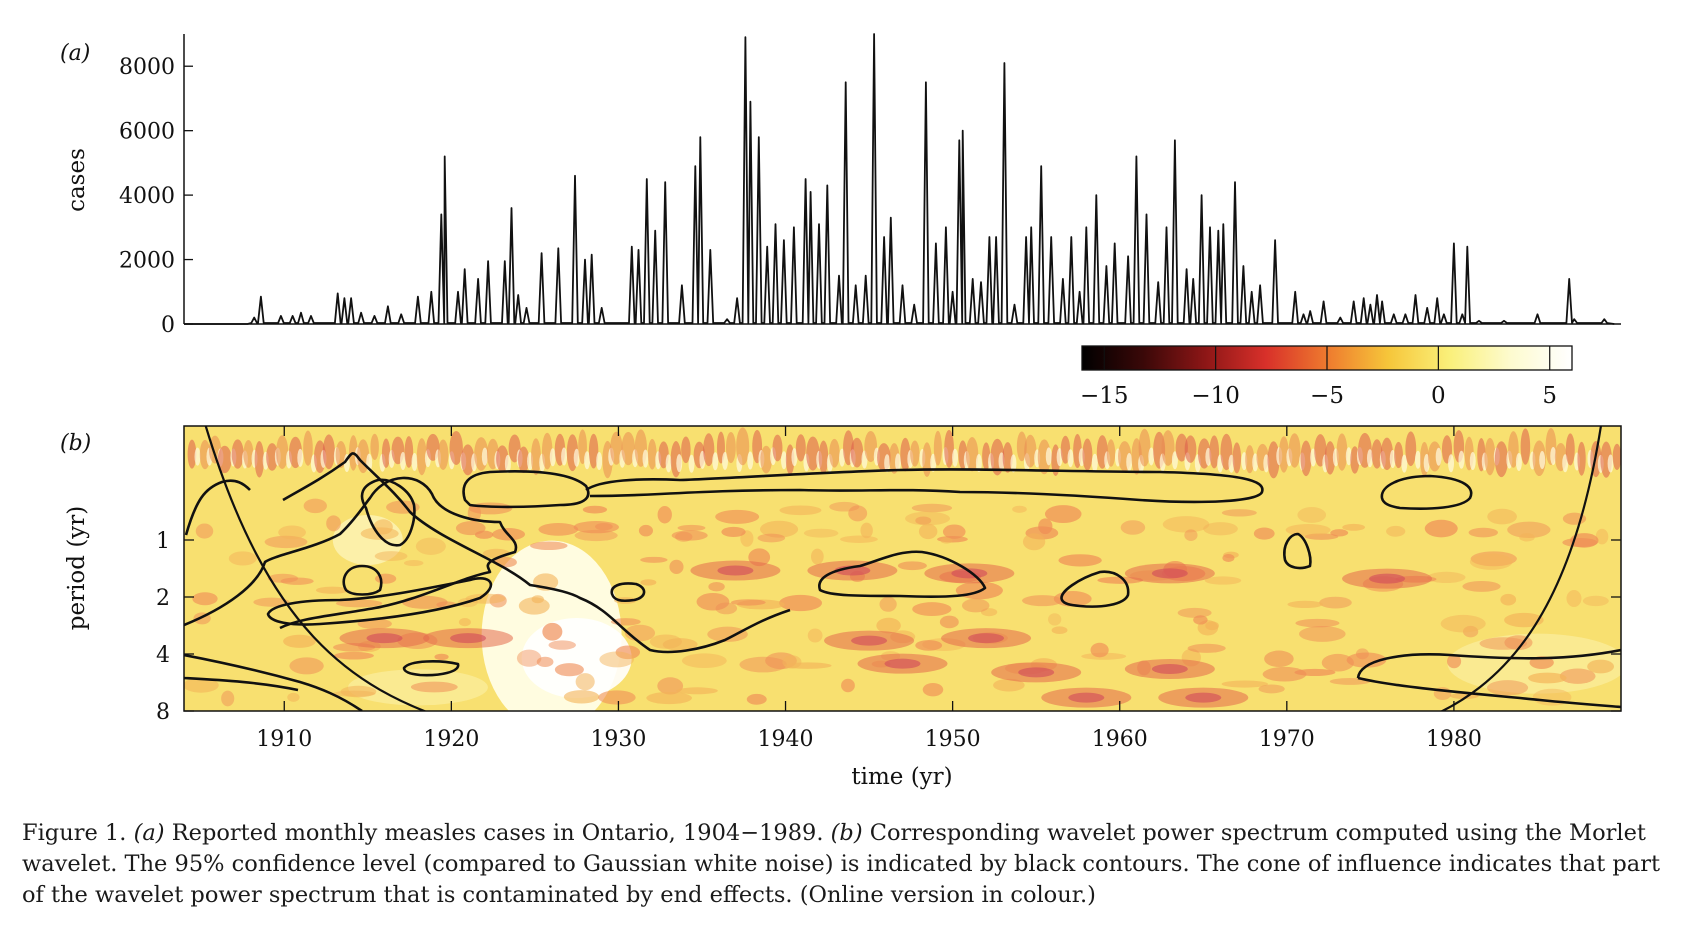  Describe the element at coordinates (618, 739) in the screenshot. I see `b-xtick-label: 1930` at that location.